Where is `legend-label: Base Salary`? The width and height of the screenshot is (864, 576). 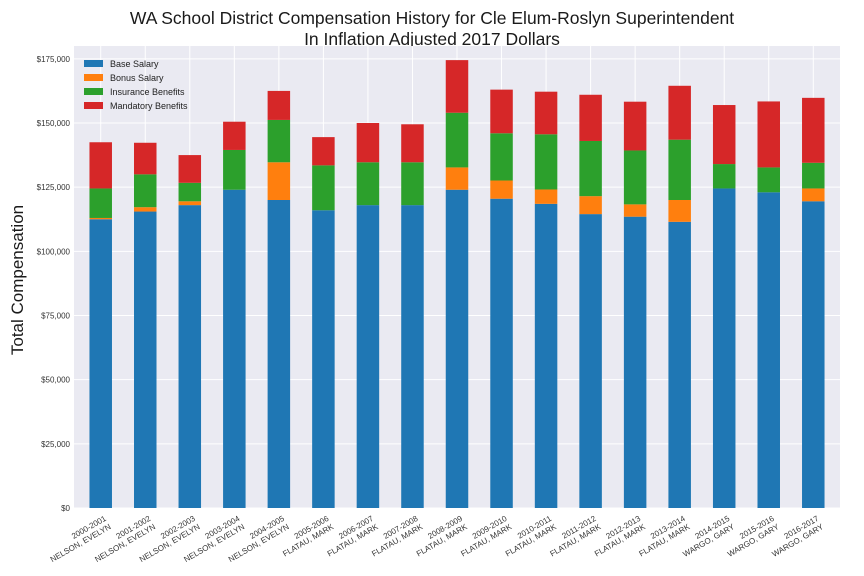
legend-label: Base Salary is located at coordinates (134, 64).